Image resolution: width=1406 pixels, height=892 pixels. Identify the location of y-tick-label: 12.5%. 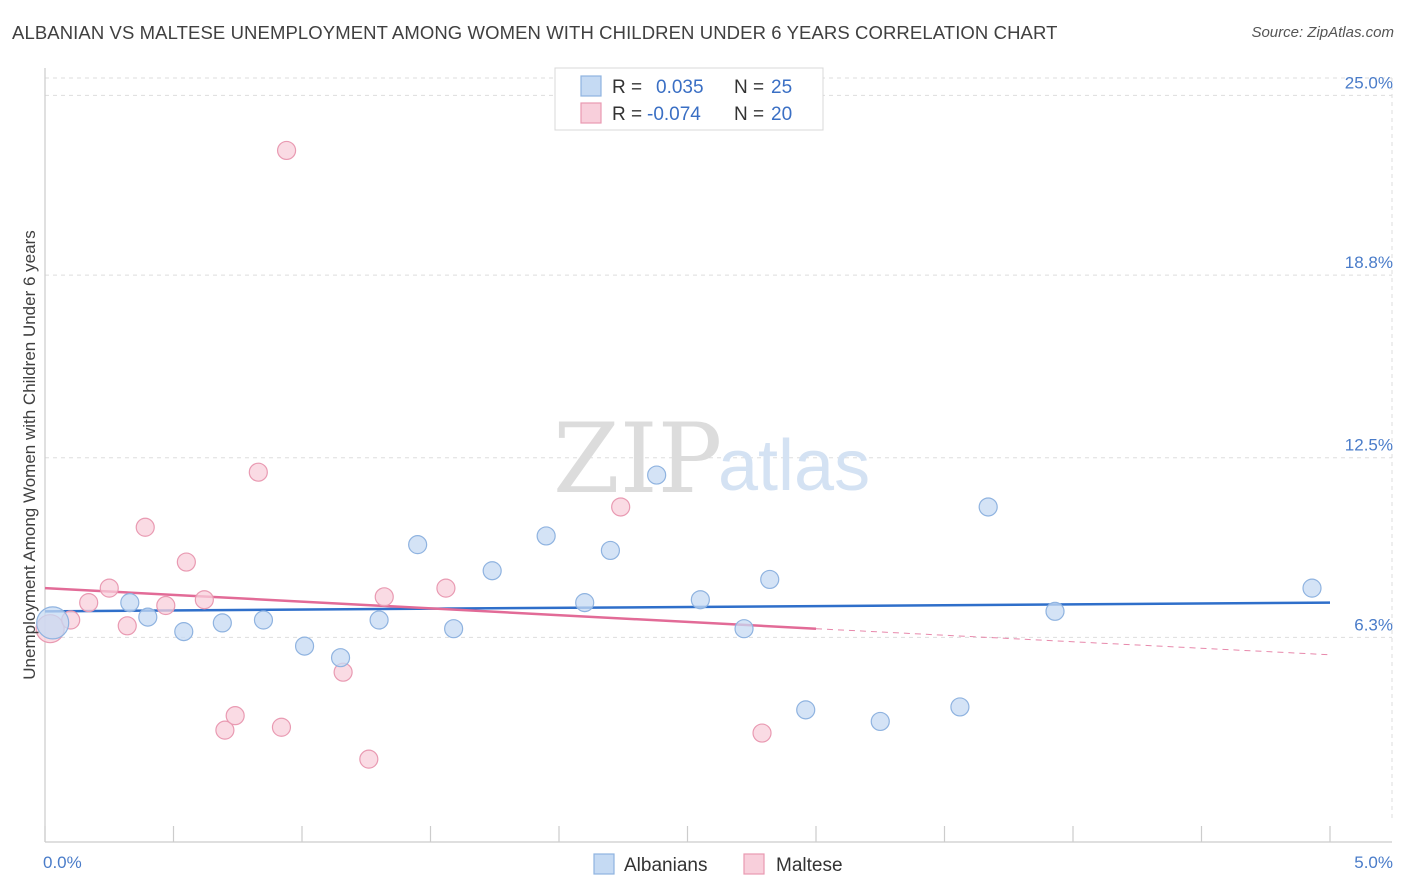
(1369, 445).